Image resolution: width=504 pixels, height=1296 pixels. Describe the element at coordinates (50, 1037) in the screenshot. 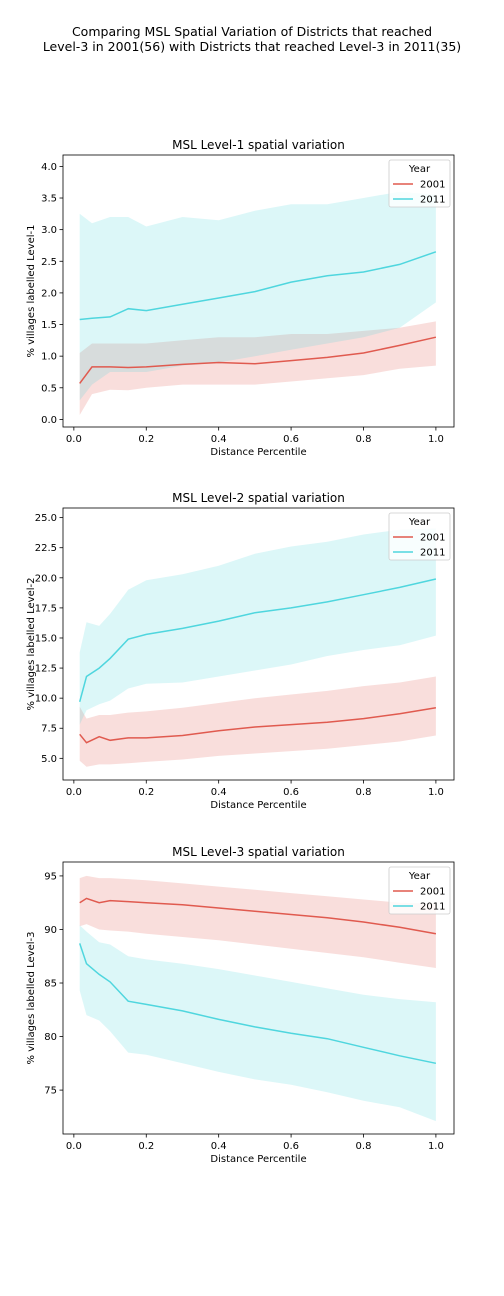

I see `y-tick-label: 80` at that location.